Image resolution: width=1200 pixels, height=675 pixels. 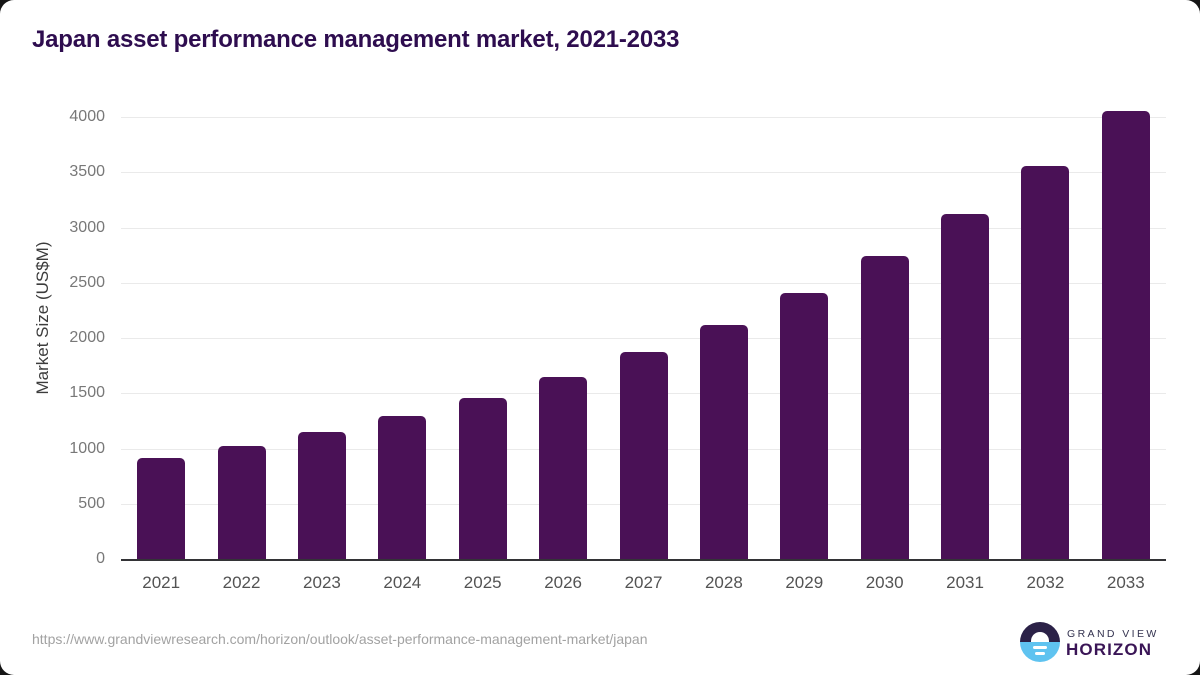 What do you see at coordinates (321, 495) in the screenshot?
I see `bar-2023` at bounding box center [321, 495].